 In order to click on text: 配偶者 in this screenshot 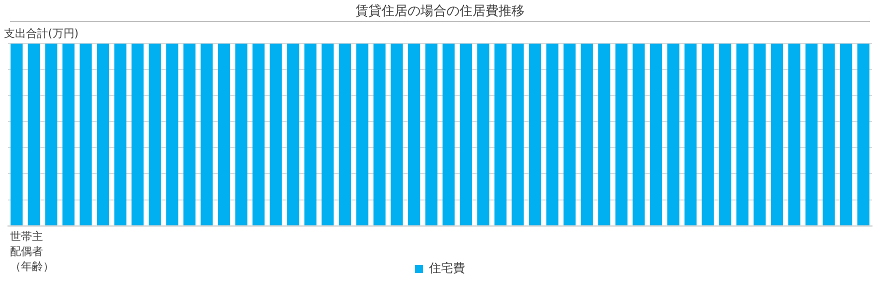, I will do `click(26, 251)`.